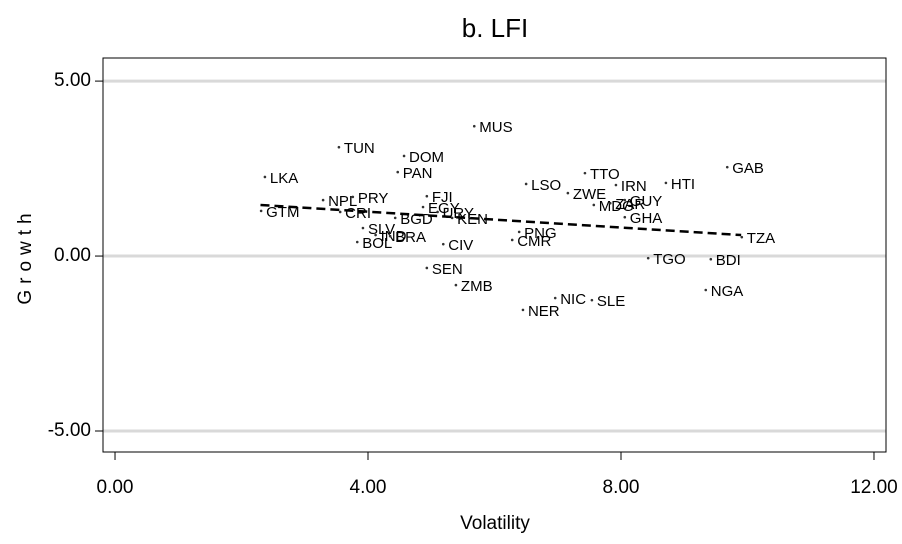  I want to click on point-label: MDG, so click(616, 206).